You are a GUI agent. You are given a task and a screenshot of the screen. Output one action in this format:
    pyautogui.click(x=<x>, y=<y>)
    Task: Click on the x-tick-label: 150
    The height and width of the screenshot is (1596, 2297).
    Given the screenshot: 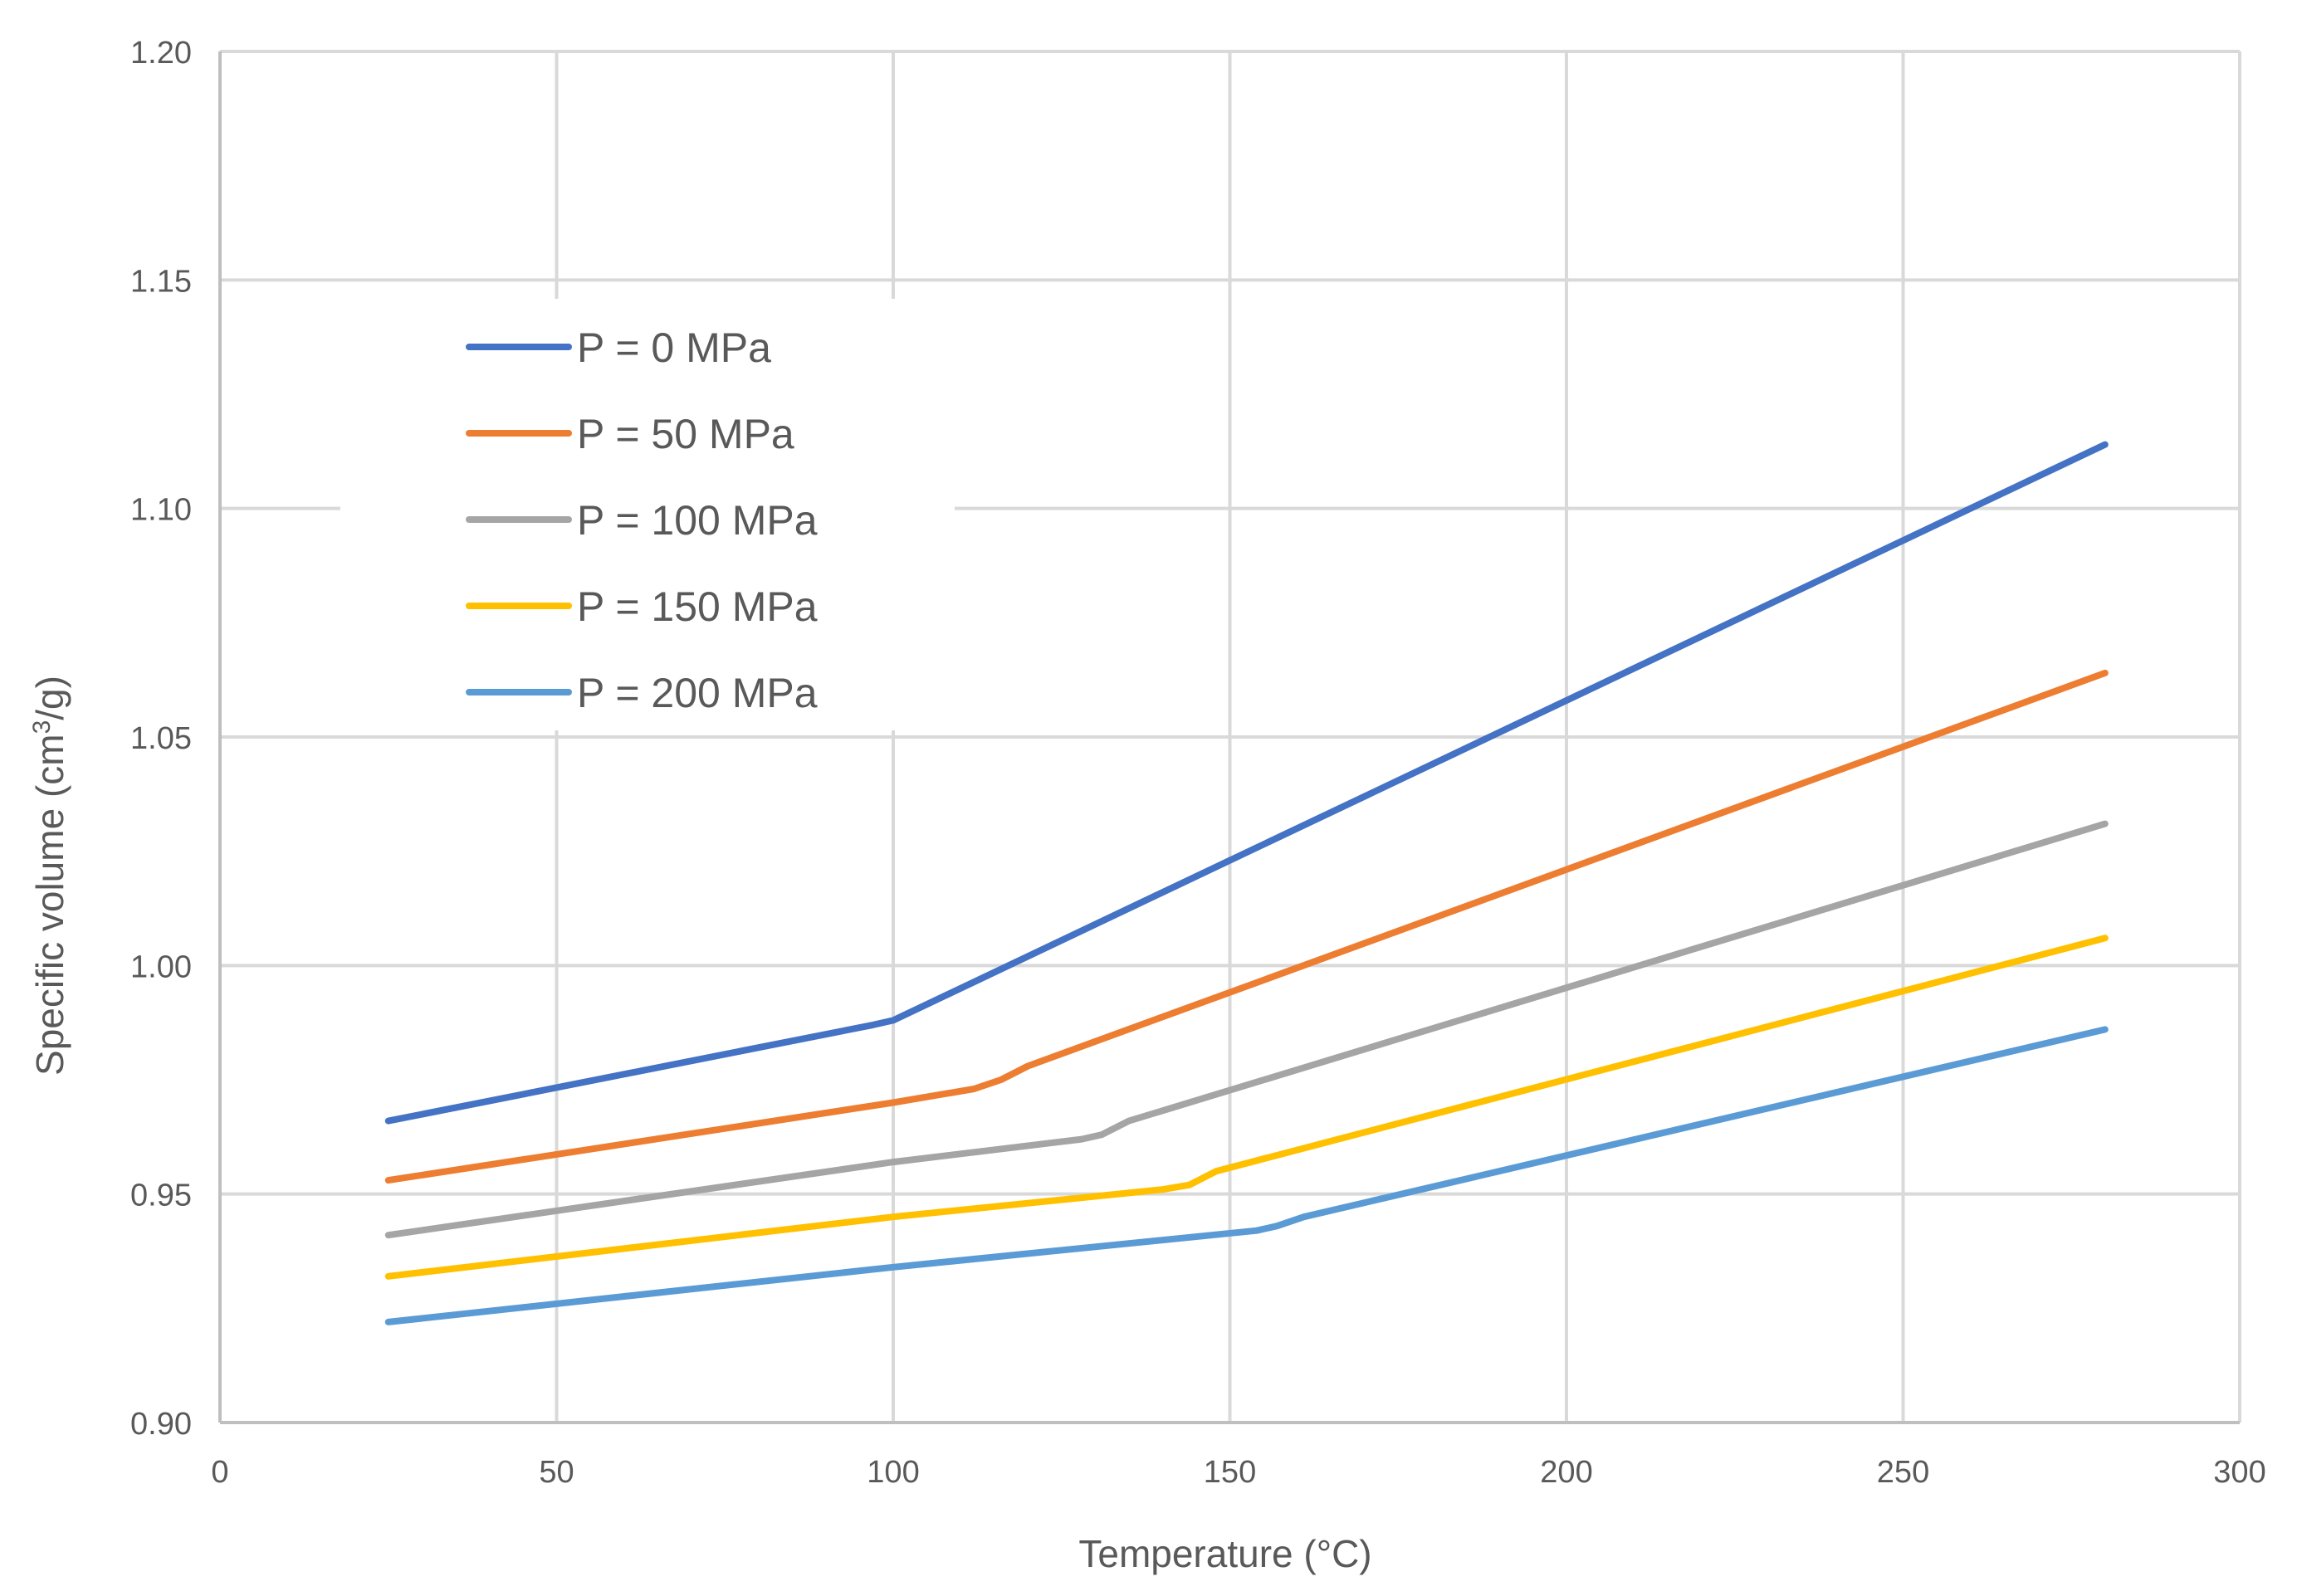 What is the action you would take?
    pyautogui.click(x=1230, y=1472)
    